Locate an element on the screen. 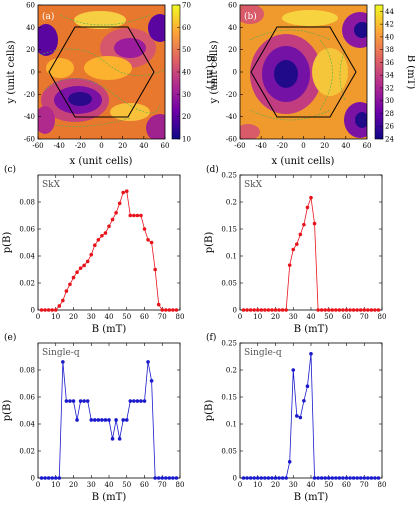 This screenshot has height=509, width=415. x-tick-label: 60 is located at coordinates (144, 485).